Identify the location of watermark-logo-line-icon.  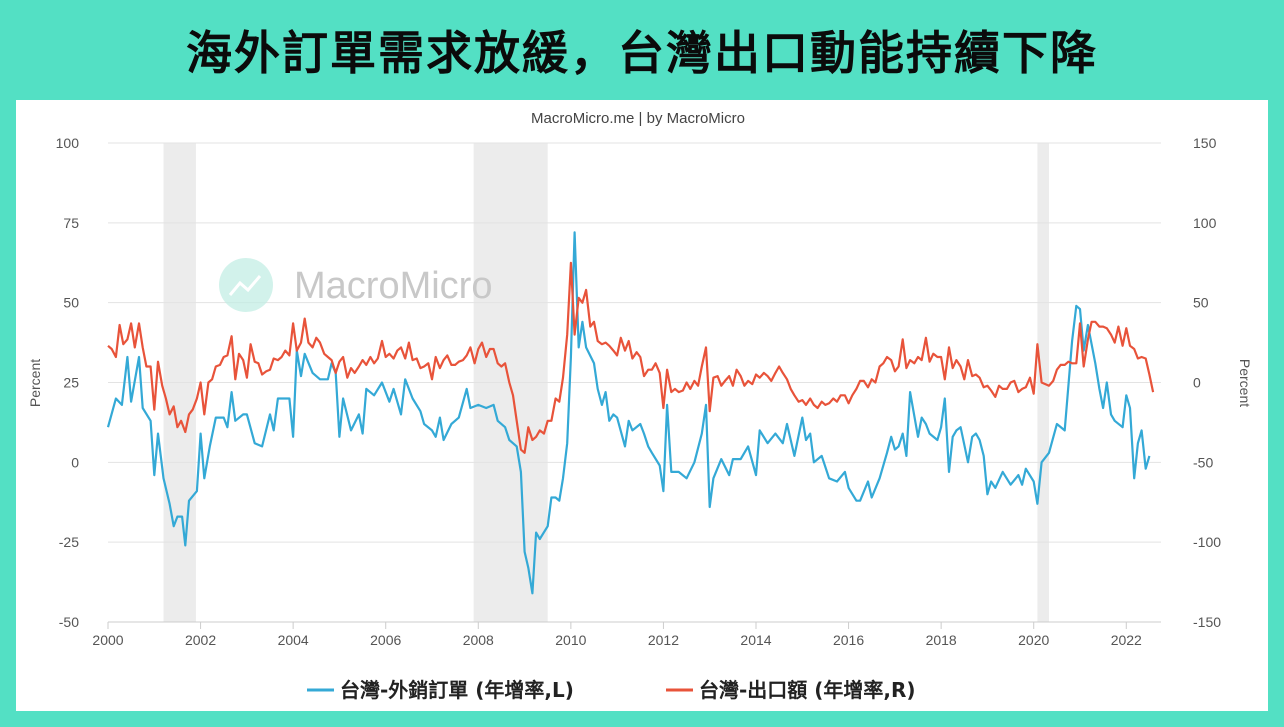
(245, 285).